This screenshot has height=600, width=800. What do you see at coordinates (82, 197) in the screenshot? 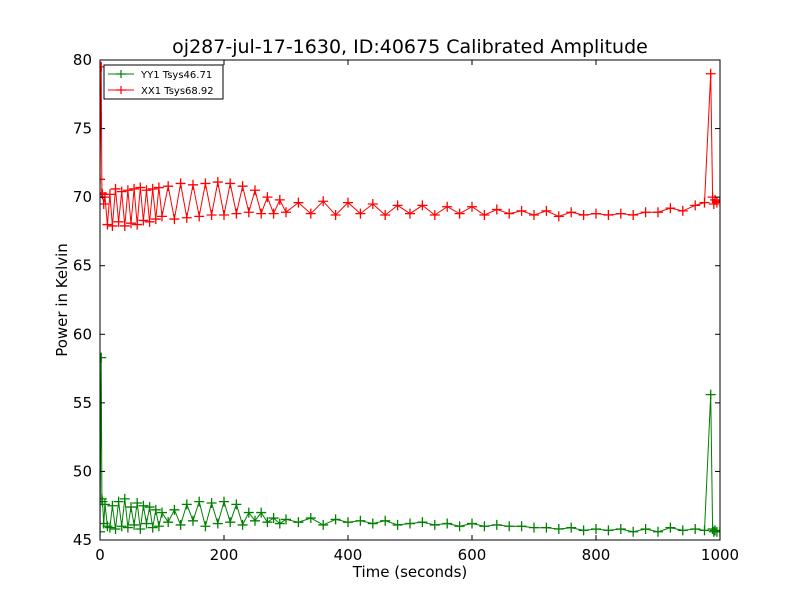
I see `y-tick-label: 70` at bounding box center [82, 197].